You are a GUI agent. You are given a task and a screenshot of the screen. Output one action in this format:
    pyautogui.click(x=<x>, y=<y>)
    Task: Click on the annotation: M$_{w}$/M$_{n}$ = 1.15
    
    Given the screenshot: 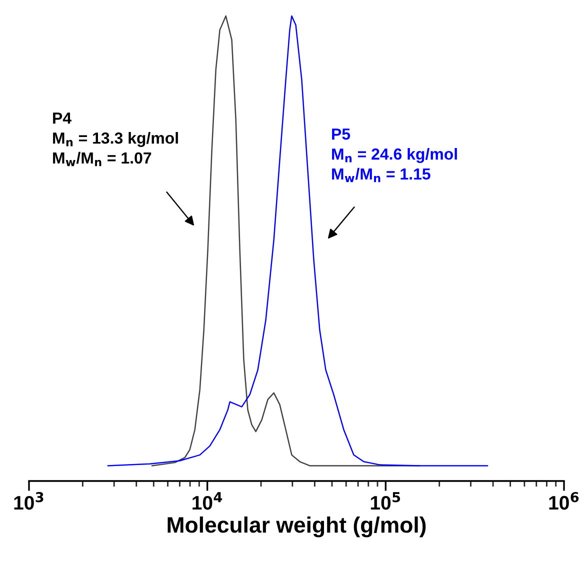 What is the action you would take?
    pyautogui.click(x=381, y=175)
    